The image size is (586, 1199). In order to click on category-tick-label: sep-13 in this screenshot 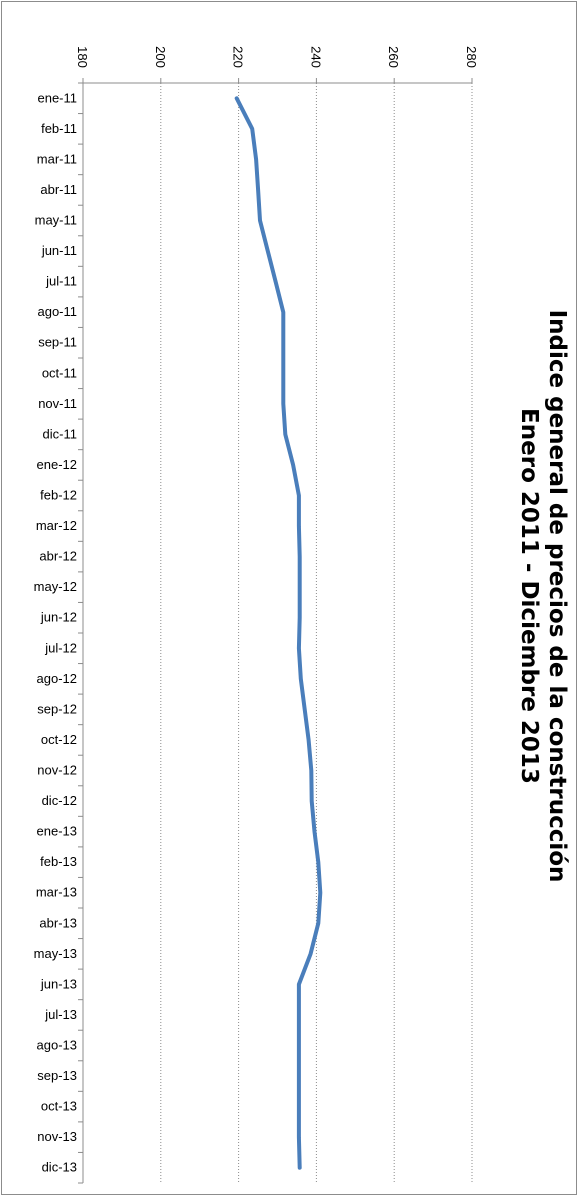, I will do `click(57, 1075)`.